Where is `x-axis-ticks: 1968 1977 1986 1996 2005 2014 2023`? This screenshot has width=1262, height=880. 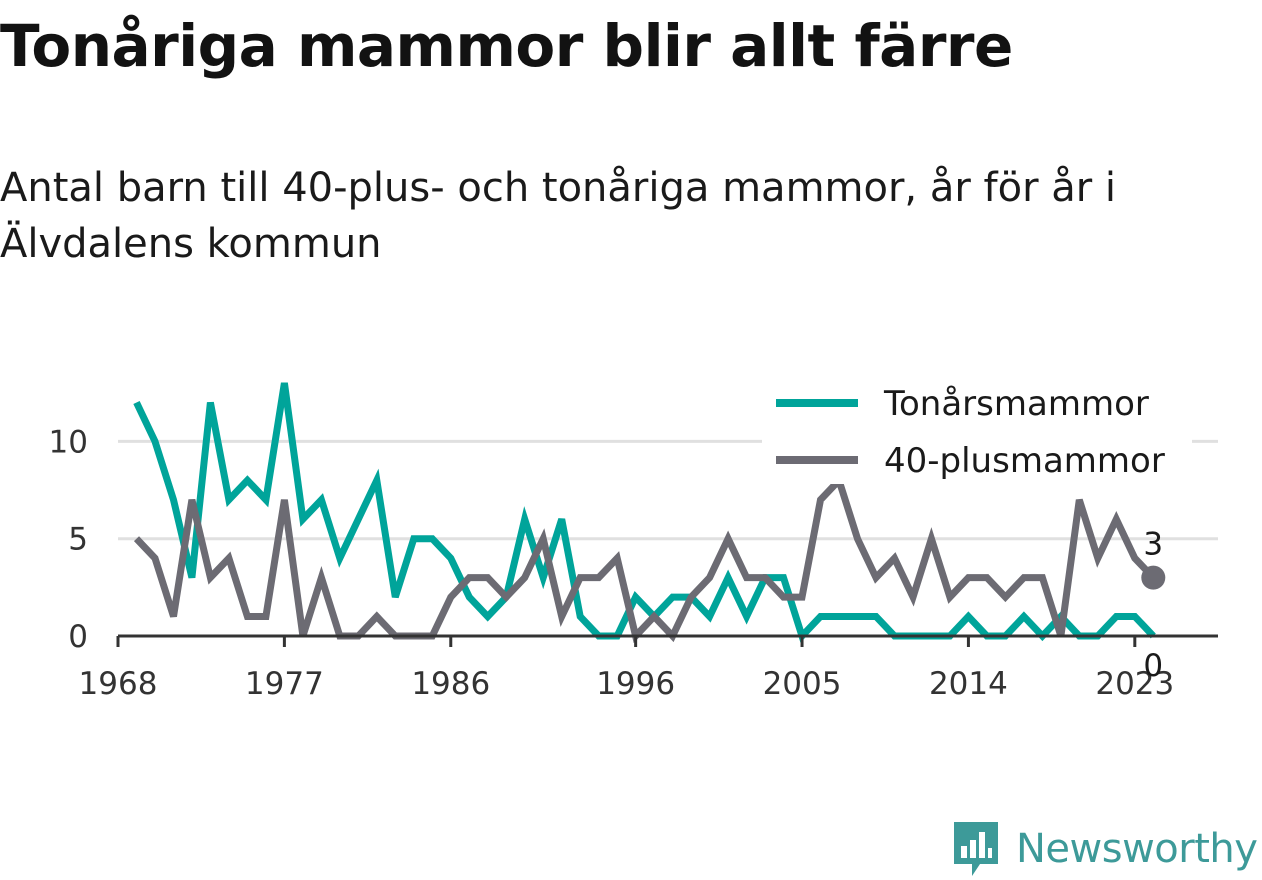 x-axis-ticks: 1968 1977 1986 1996 2005 2014 2023 is located at coordinates (626, 669).